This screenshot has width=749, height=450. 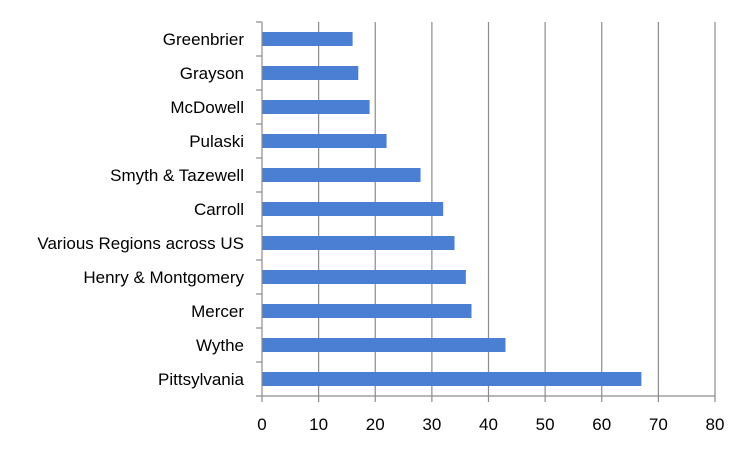 I want to click on x-tick-label-40: 40, so click(x=488, y=424).